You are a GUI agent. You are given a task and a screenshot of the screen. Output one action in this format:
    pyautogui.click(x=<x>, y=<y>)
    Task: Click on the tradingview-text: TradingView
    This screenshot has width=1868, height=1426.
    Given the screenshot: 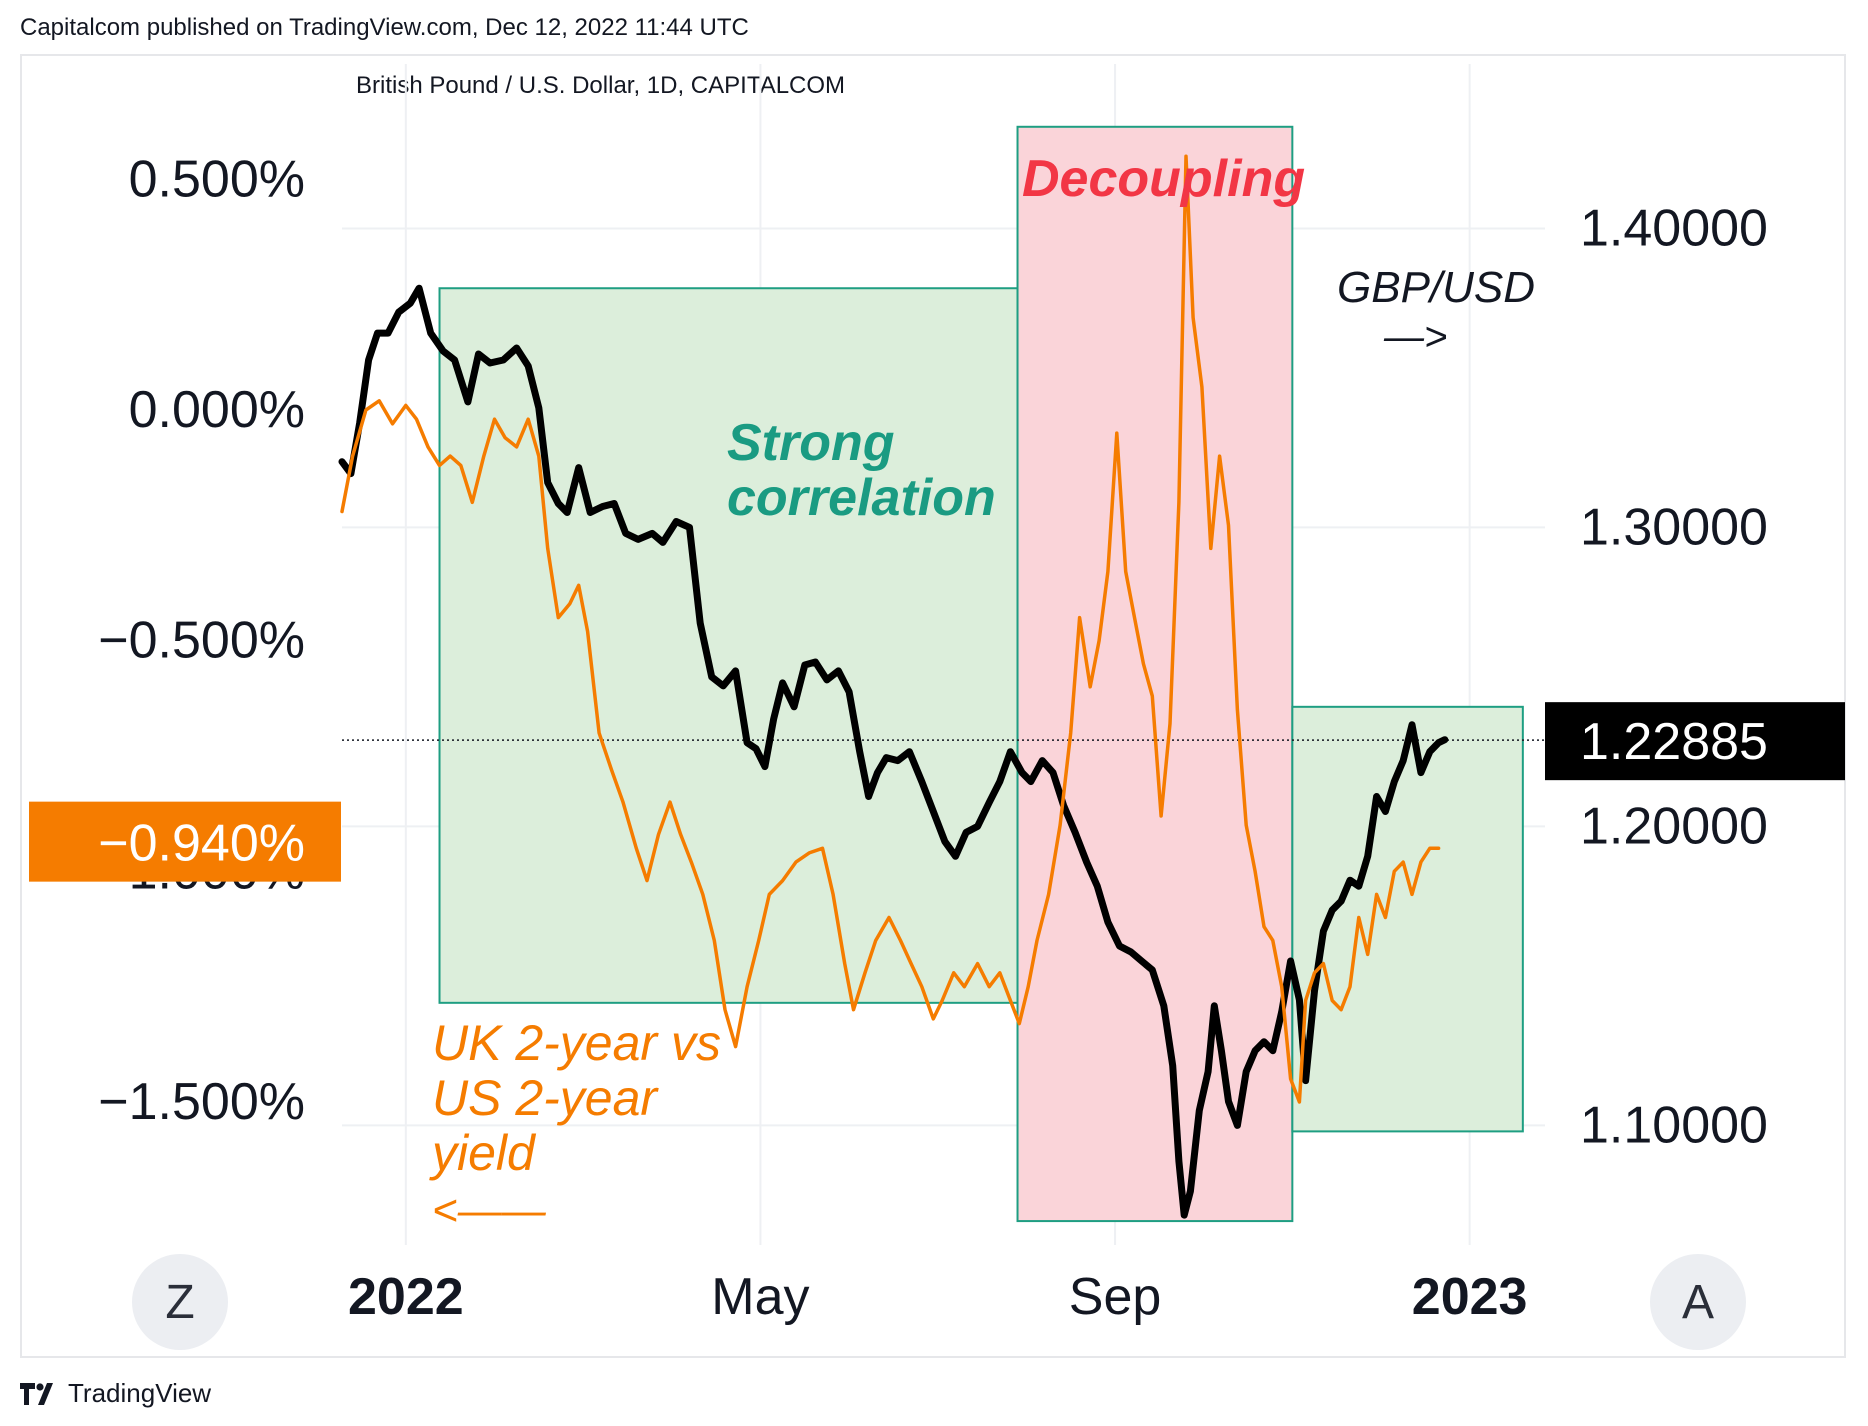 What is the action you would take?
    pyautogui.click(x=140, y=1393)
    